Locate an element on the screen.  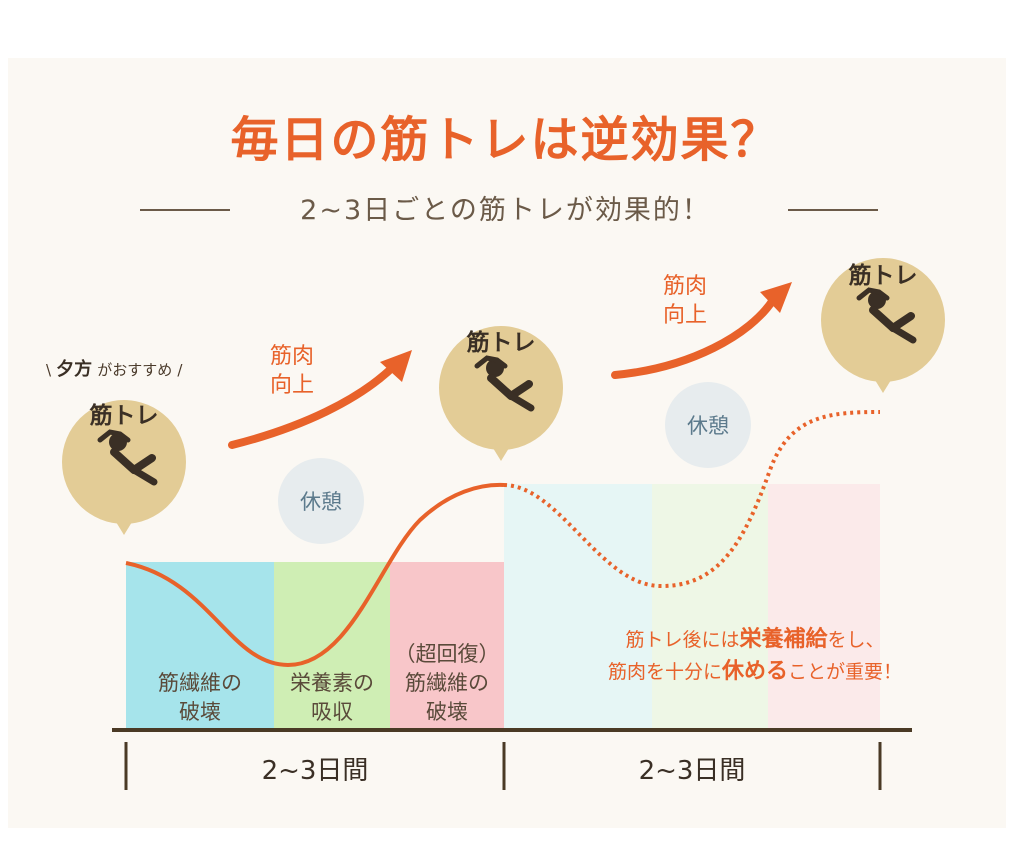
note-text: 筋肉を十分に is located at coordinates (664, 672).